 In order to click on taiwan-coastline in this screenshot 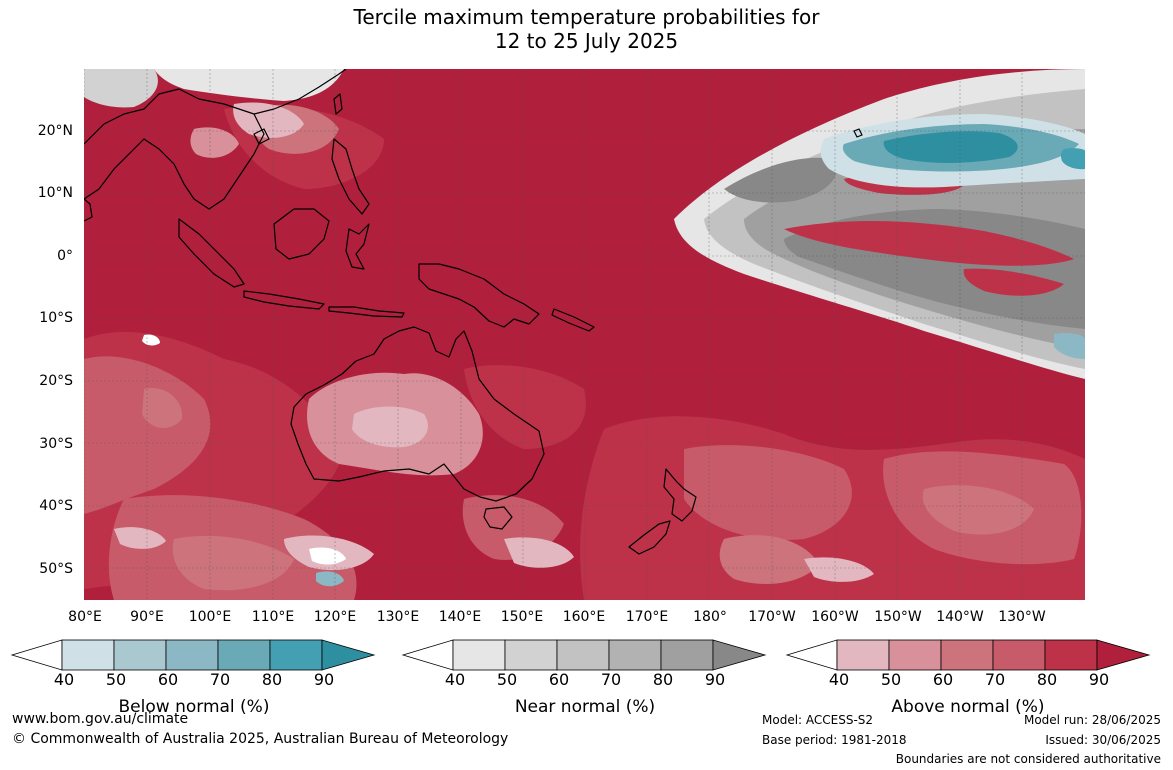, I will do `click(338, 104)`.